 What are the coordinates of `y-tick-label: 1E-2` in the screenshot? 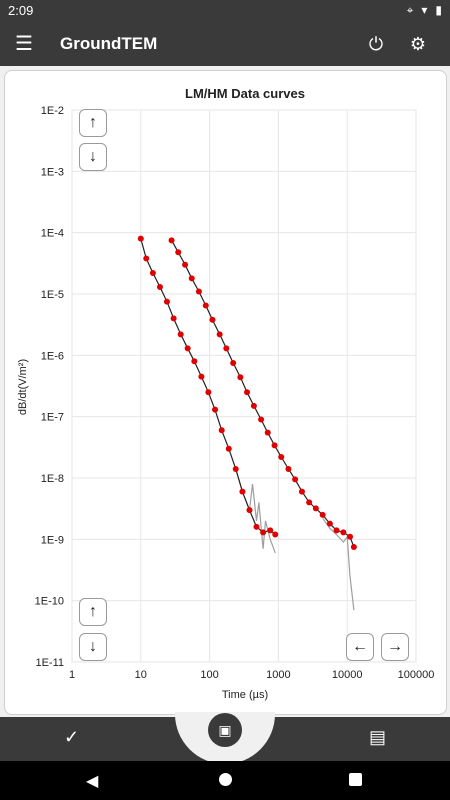 It's located at (52, 111).